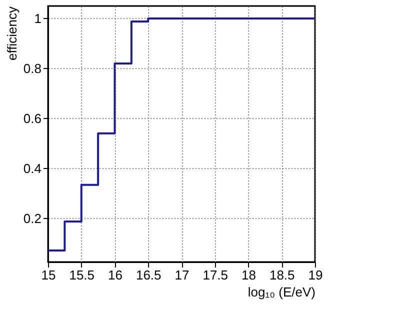  What do you see at coordinates (115, 275) in the screenshot?
I see `x-tick-label: 16` at bounding box center [115, 275].